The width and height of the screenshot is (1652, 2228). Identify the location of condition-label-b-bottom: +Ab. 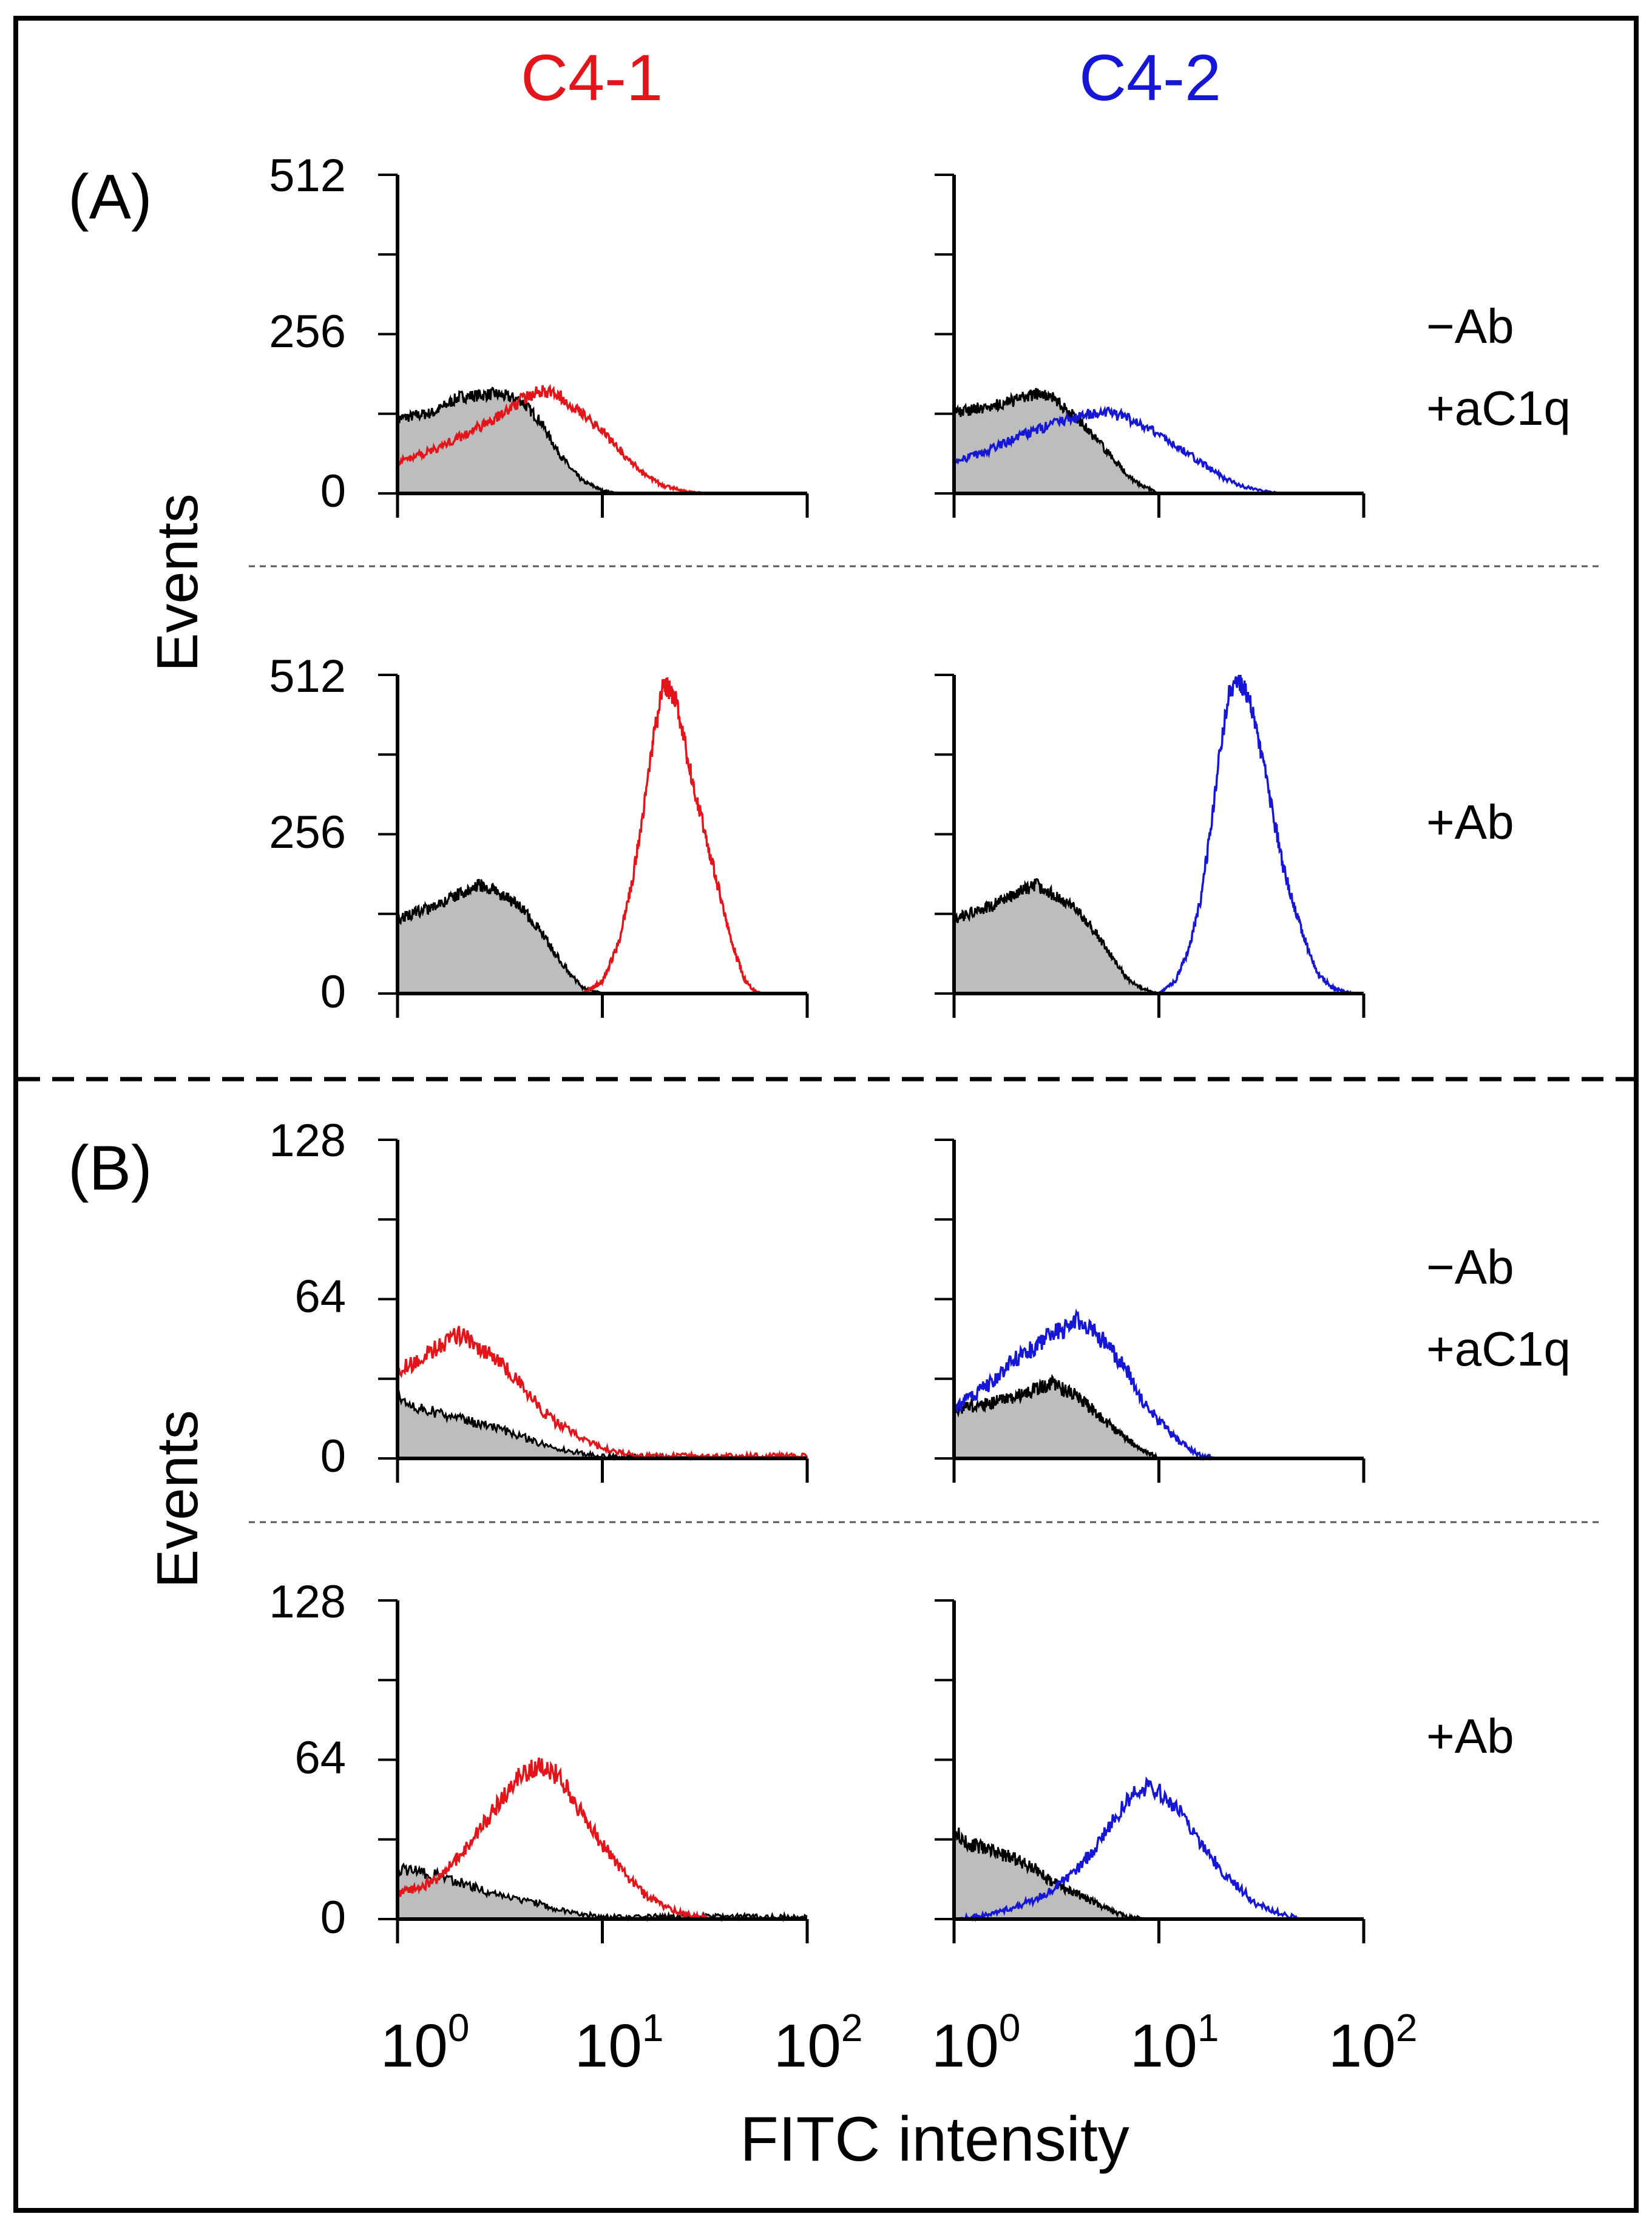
(1470, 1736).